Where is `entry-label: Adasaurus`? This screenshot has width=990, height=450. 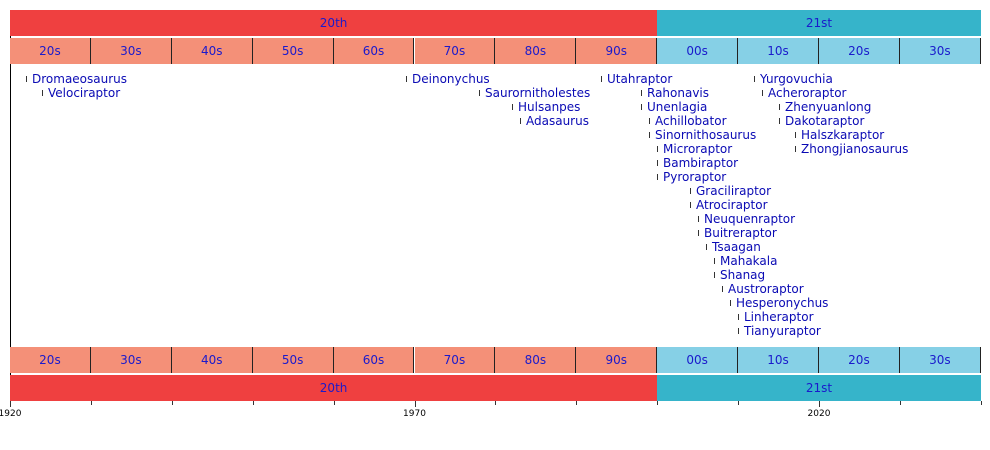 entry-label: Adasaurus is located at coordinates (557, 121).